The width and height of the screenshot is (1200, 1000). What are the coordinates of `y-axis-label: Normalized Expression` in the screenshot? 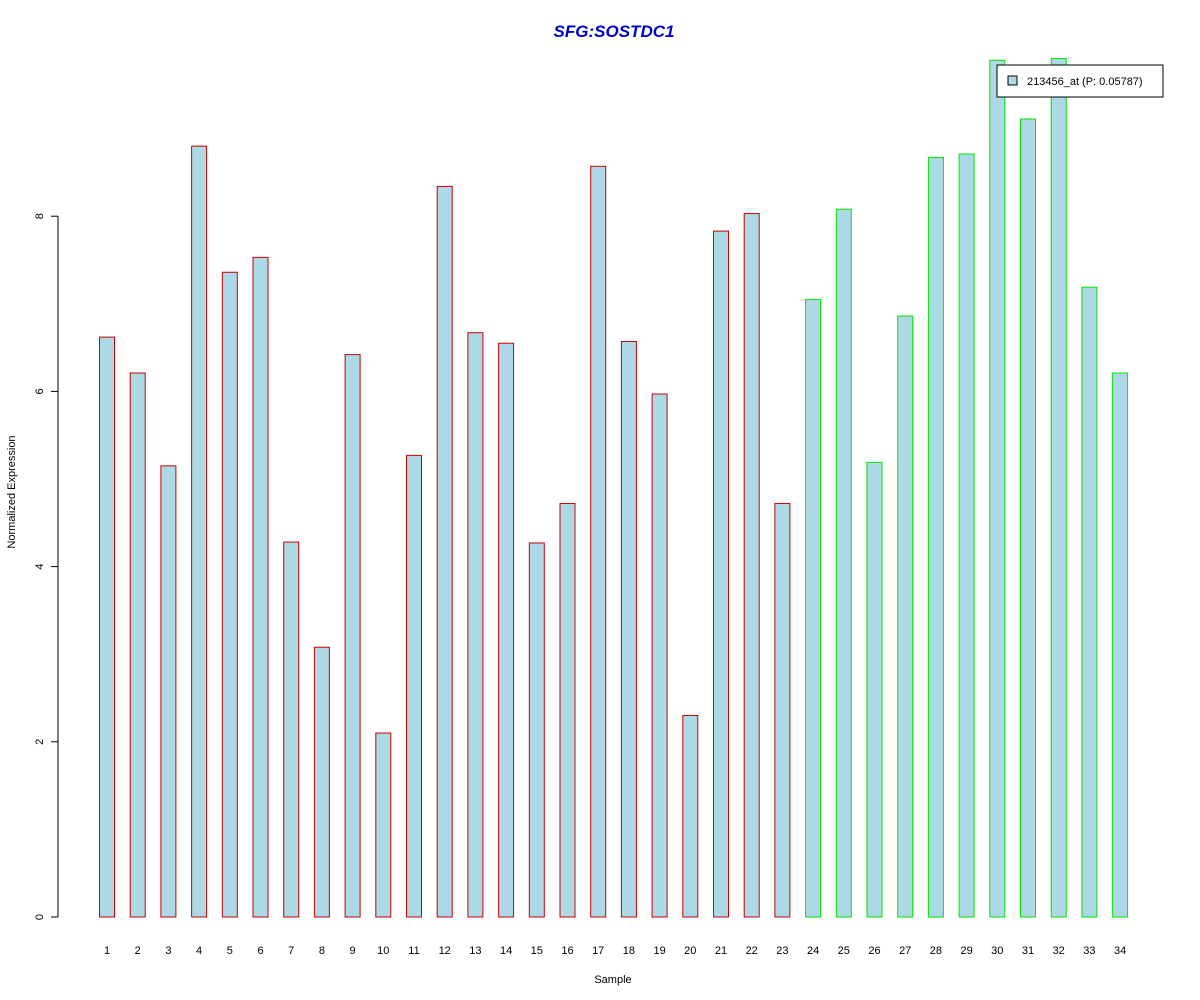 It's located at (12, 491).